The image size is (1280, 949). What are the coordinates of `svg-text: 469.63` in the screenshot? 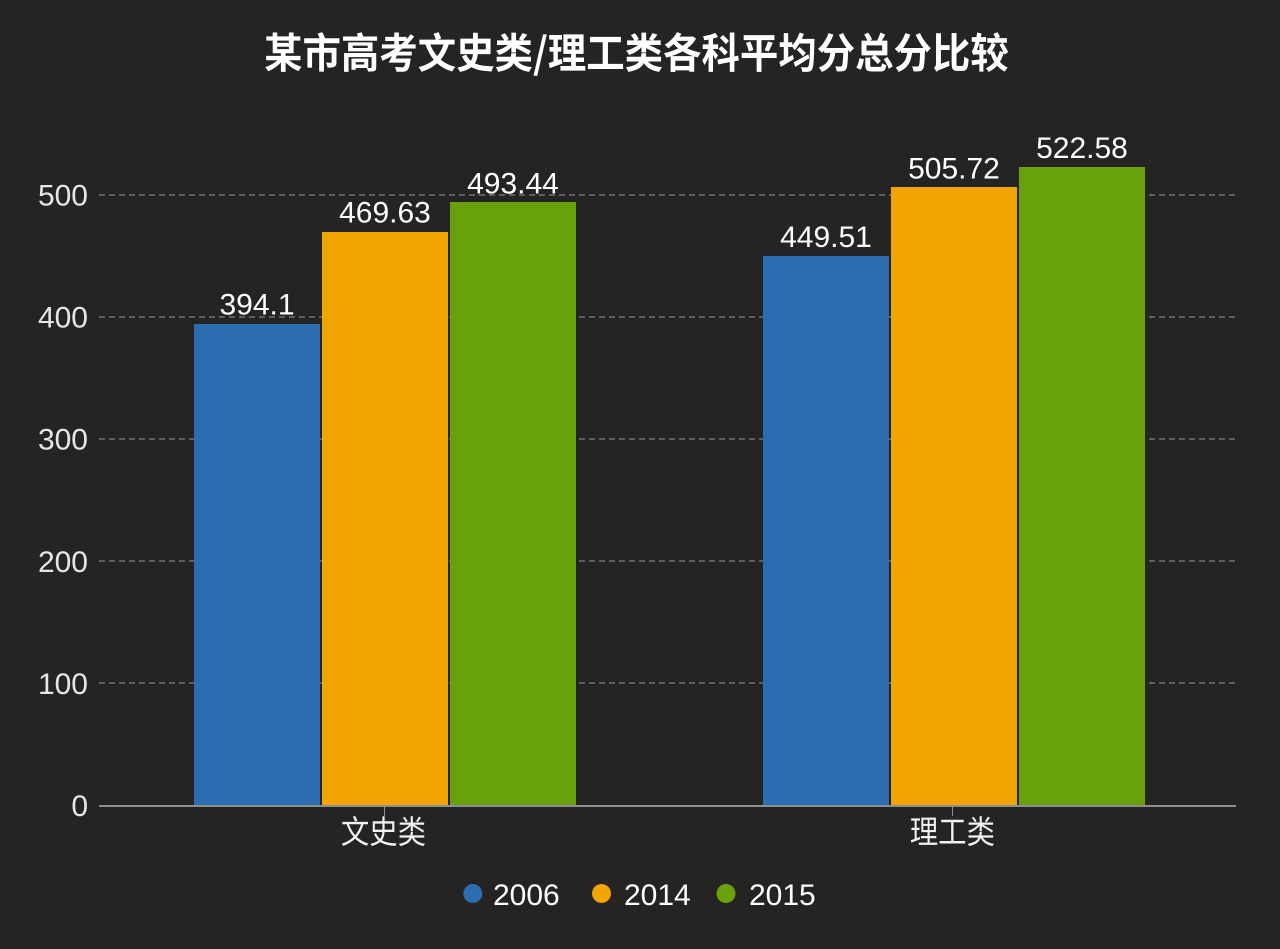 It's located at (385, 213).